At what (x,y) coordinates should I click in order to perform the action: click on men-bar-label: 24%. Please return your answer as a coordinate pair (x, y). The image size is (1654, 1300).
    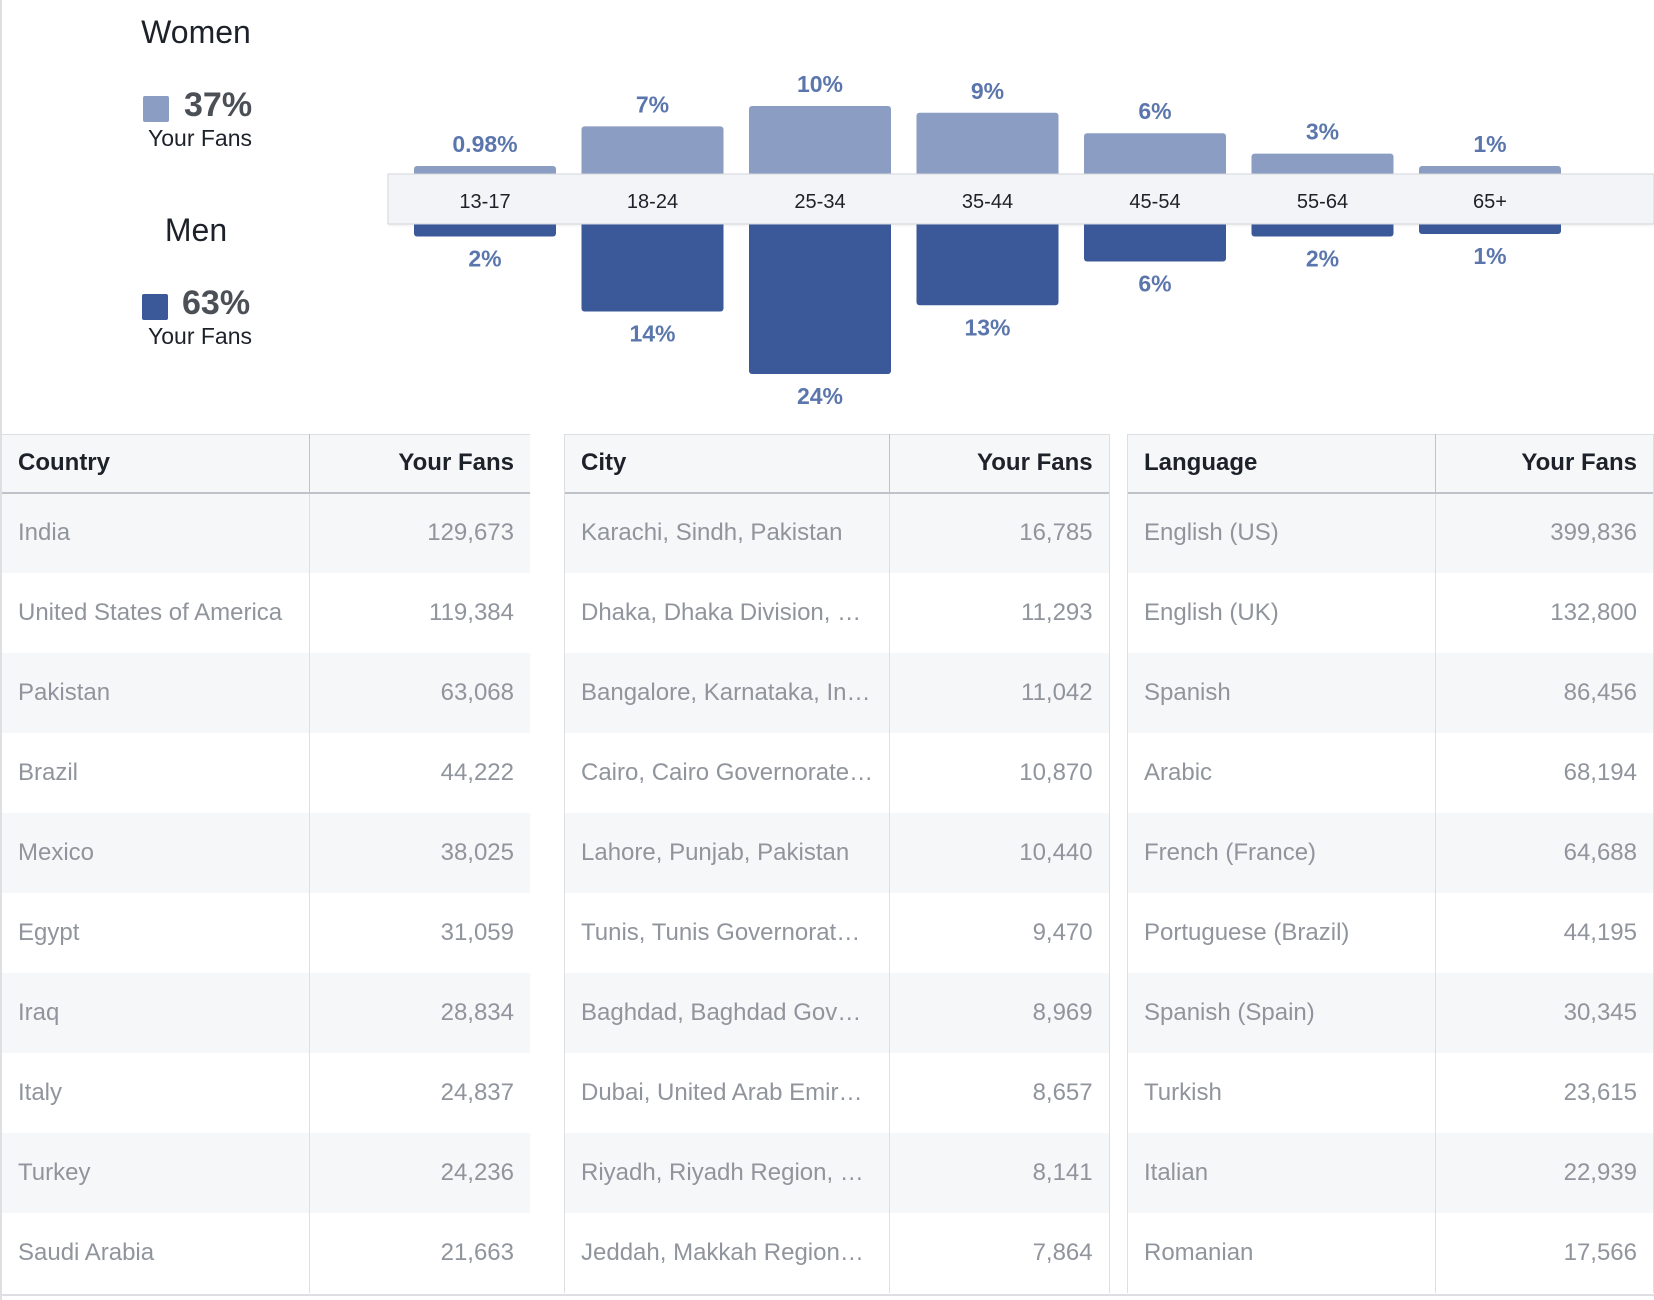
    Looking at the image, I should click on (820, 396).